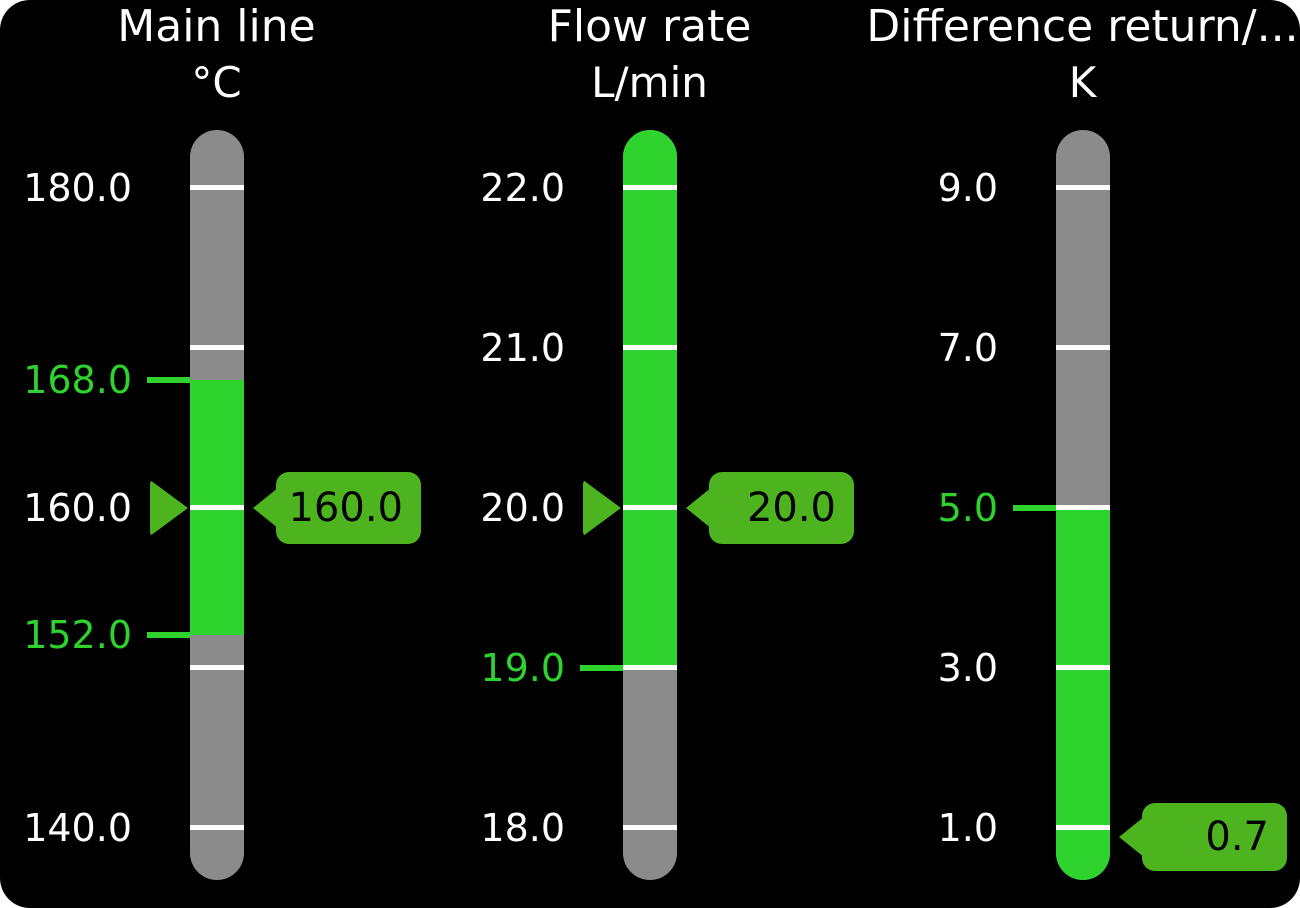 This screenshot has width=1300, height=908. What do you see at coordinates (781, 508) in the screenshot?
I see `value-badge-text: 20.0` at bounding box center [781, 508].